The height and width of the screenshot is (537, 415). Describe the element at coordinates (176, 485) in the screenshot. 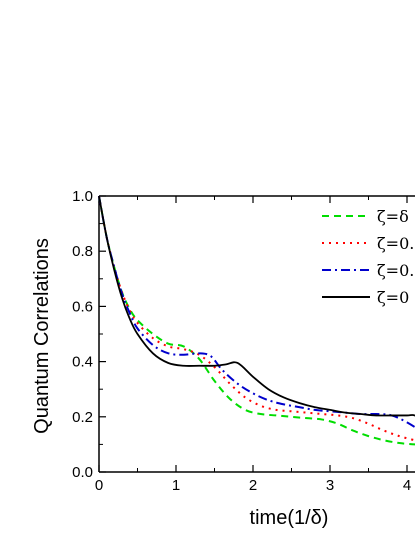

I see `x-tick-label: 1` at that location.